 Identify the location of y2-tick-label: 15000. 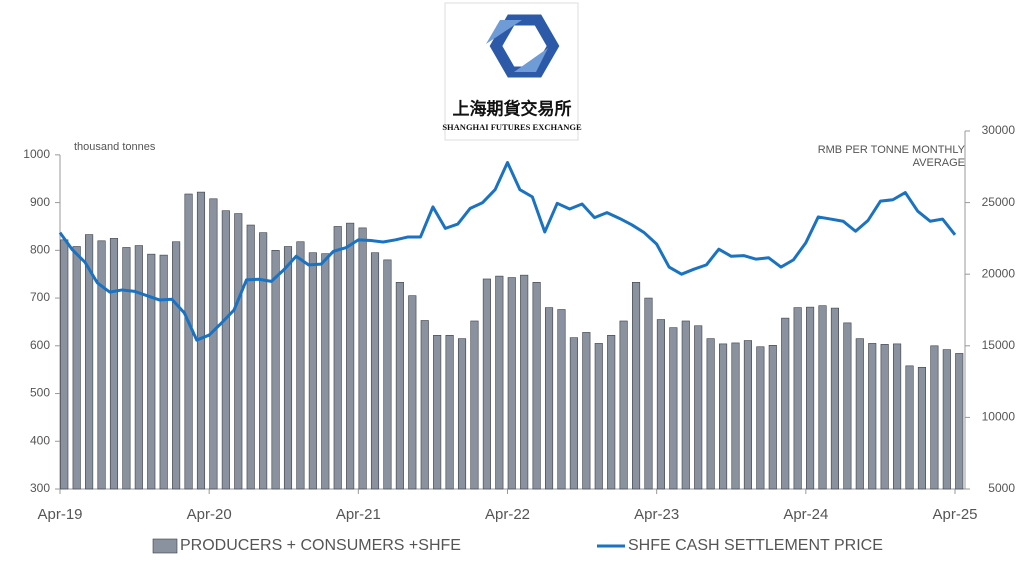
(999, 345).